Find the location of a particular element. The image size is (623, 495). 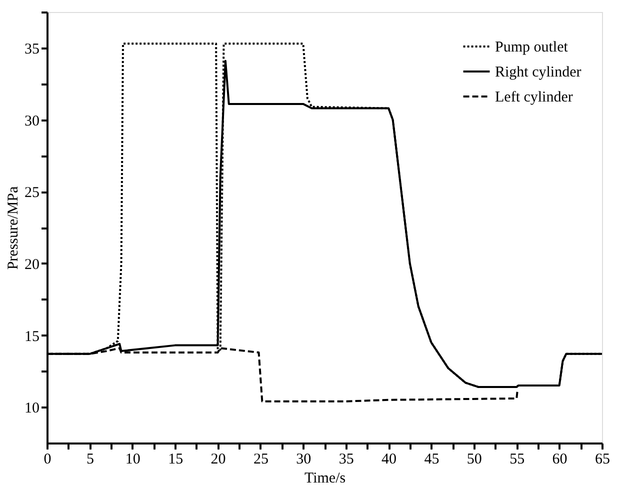

x-tick-label: 25 is located at coordinates (260, 460).